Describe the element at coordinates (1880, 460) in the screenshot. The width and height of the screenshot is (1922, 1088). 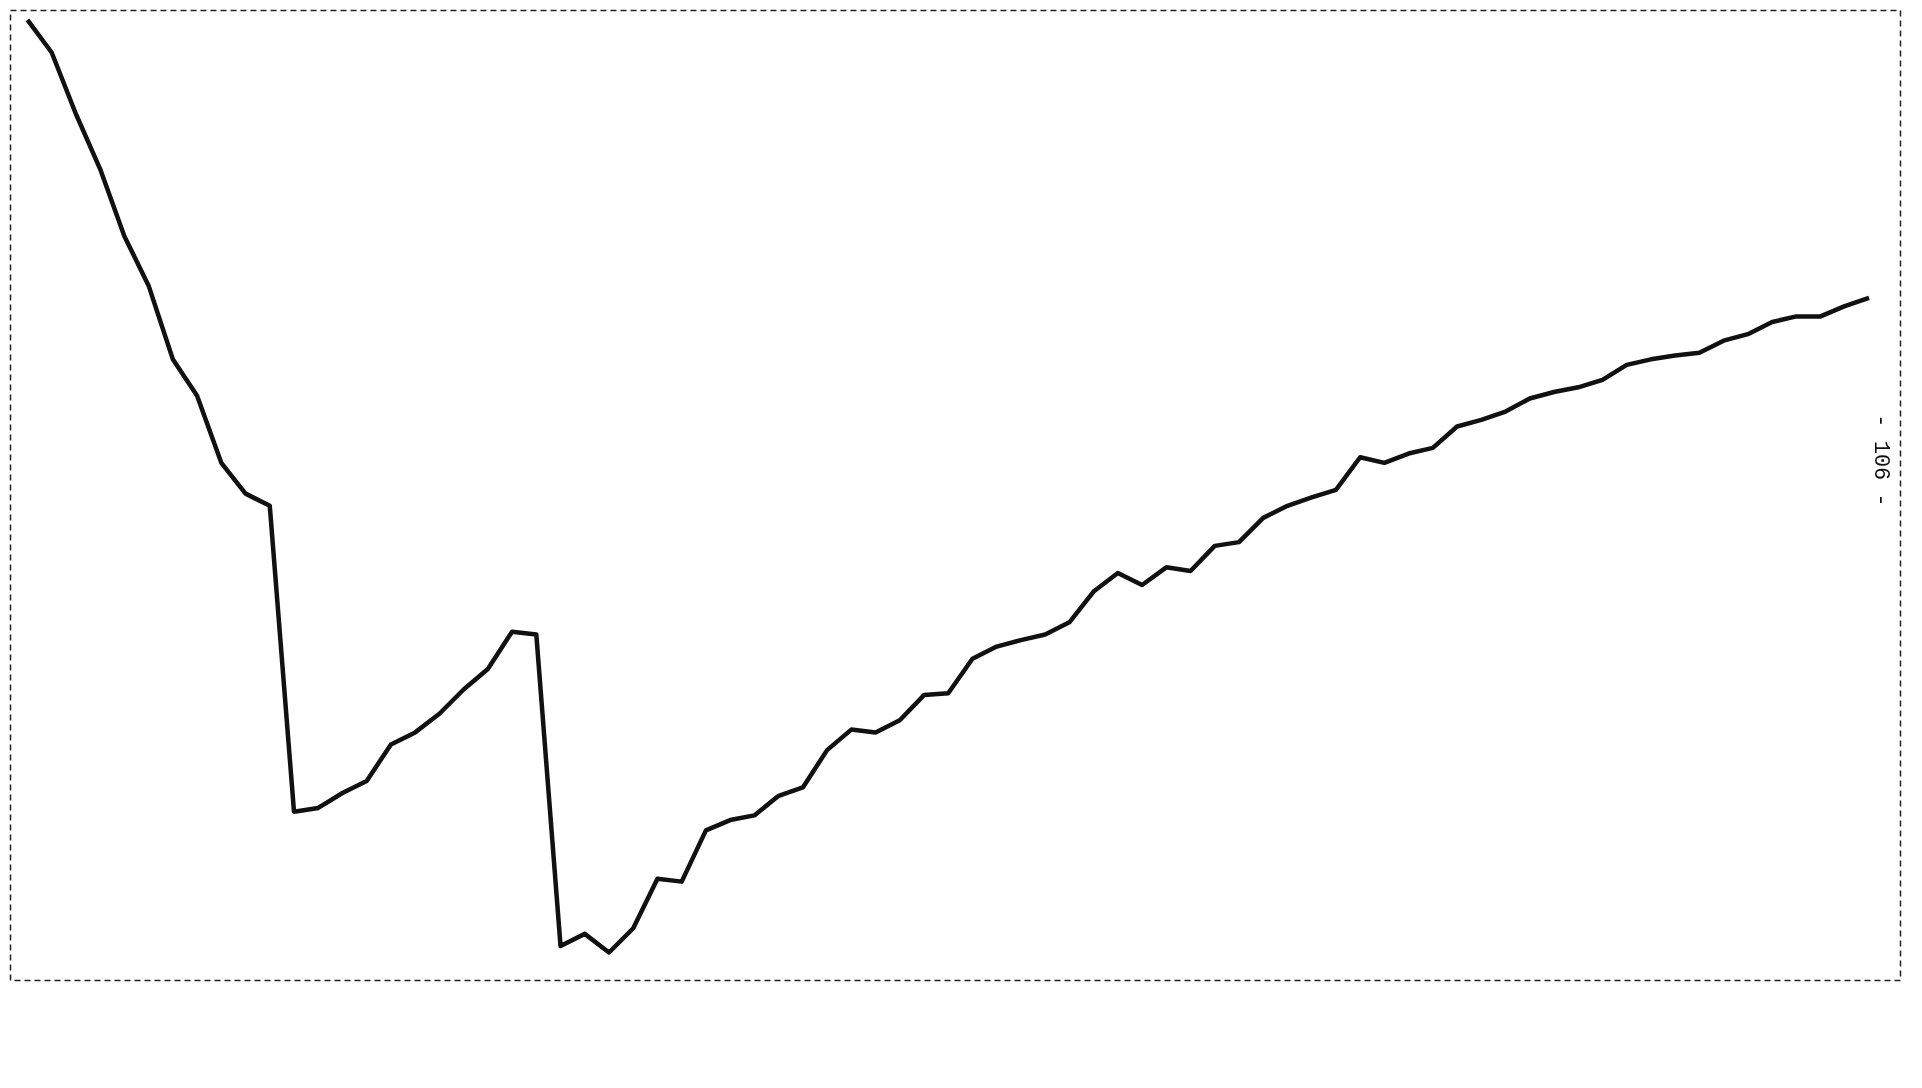
I see `annotation: - 106 -` at that location.